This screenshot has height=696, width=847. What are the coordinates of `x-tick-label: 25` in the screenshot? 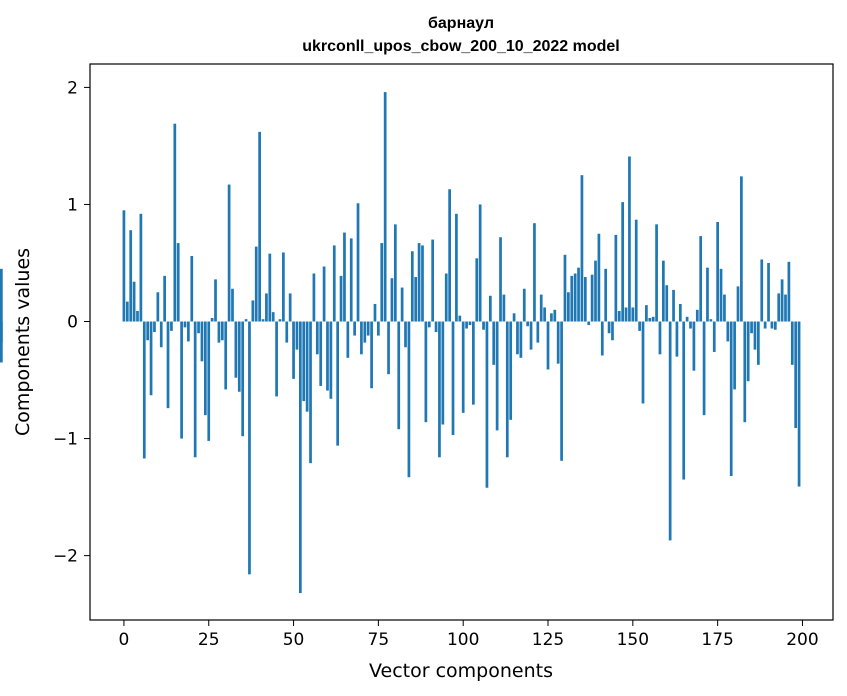 It's located at (209, 640).